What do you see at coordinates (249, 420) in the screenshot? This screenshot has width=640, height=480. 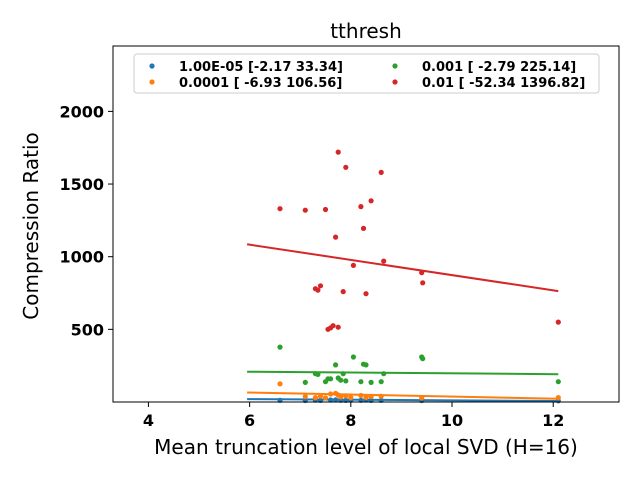 I see `x-tick-label-1: 6` at bounding box center [249, 420].